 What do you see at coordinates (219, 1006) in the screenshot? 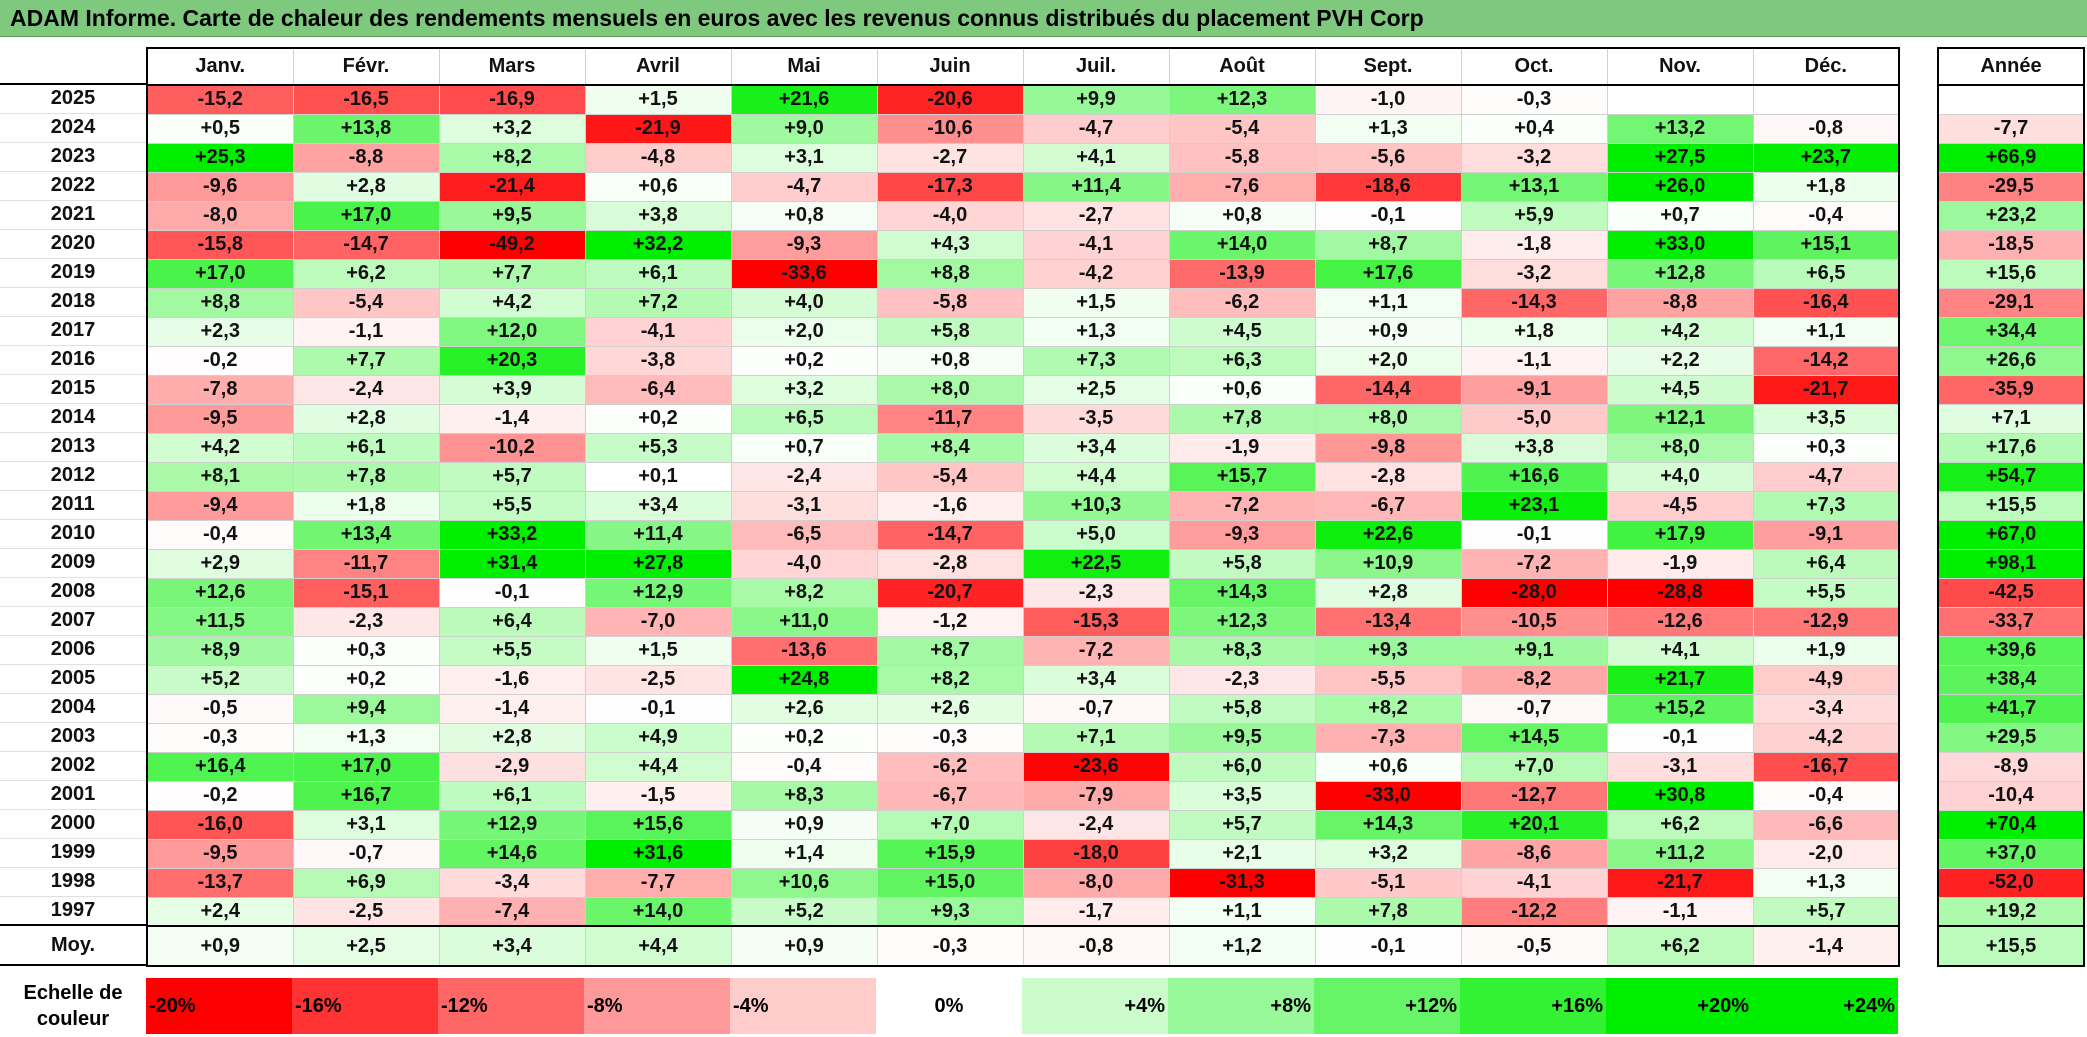
I see `scale-swatch: -20%` at bounding box center [219, 1006].